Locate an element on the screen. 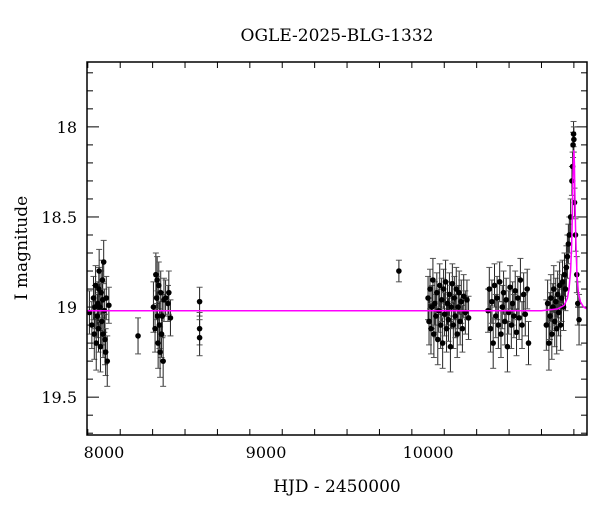  y-tick-label: 18.5 is located at coordinates (59, 217).